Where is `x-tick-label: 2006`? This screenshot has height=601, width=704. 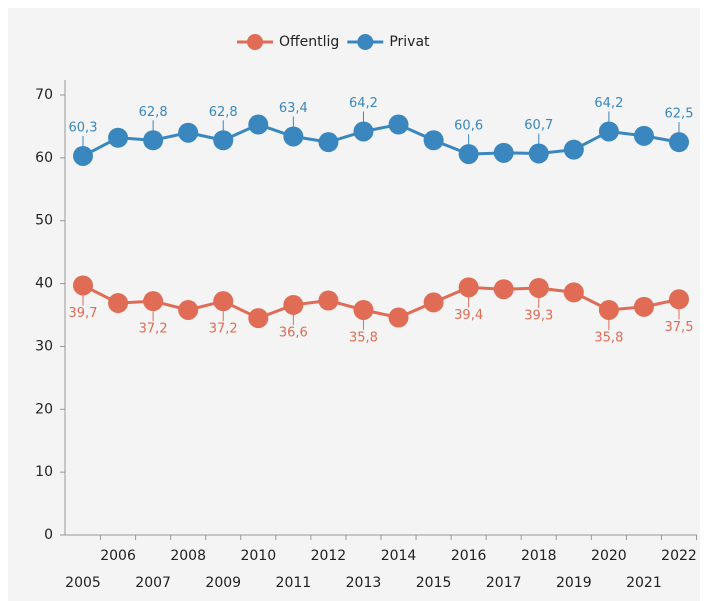 x-tick-label: 2006 is located at coordinates (118, 556).